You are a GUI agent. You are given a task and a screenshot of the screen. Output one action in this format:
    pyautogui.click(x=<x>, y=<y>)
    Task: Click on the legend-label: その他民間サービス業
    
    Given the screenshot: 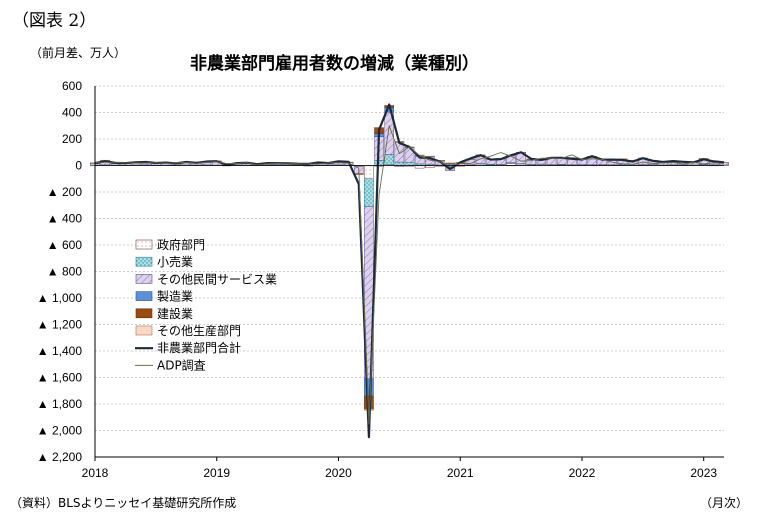 What is the action you would take?
    pyautogui.click(x=217, y=279)
    